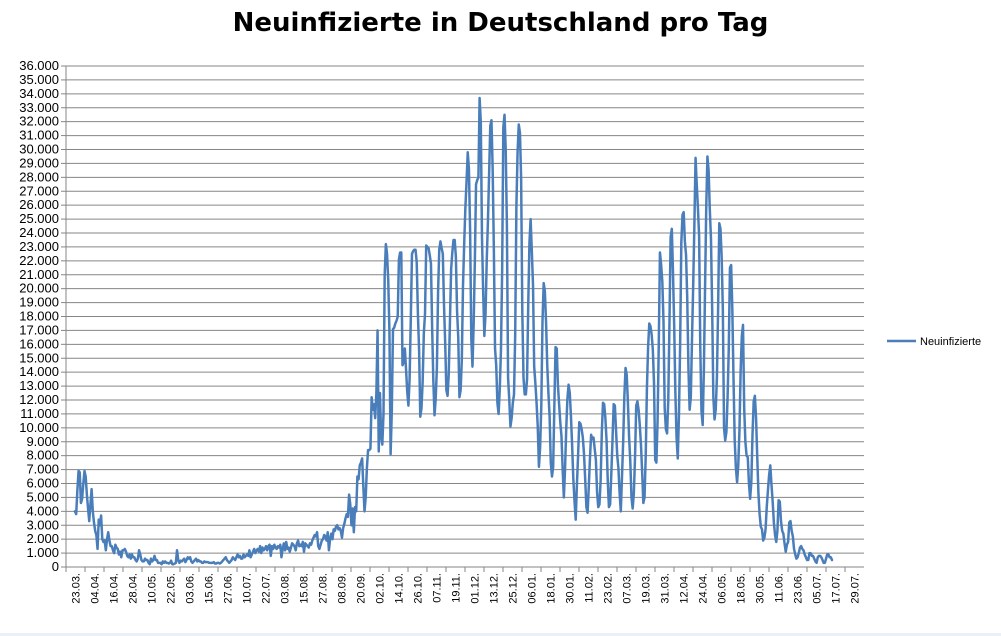 Image resolution: width=1001 pixels, height=636 pixels. What do you see at coordinates (42, 441) in the screenshot?
I see `y-tick-label: 9.000` at bounding box center [42, 441].